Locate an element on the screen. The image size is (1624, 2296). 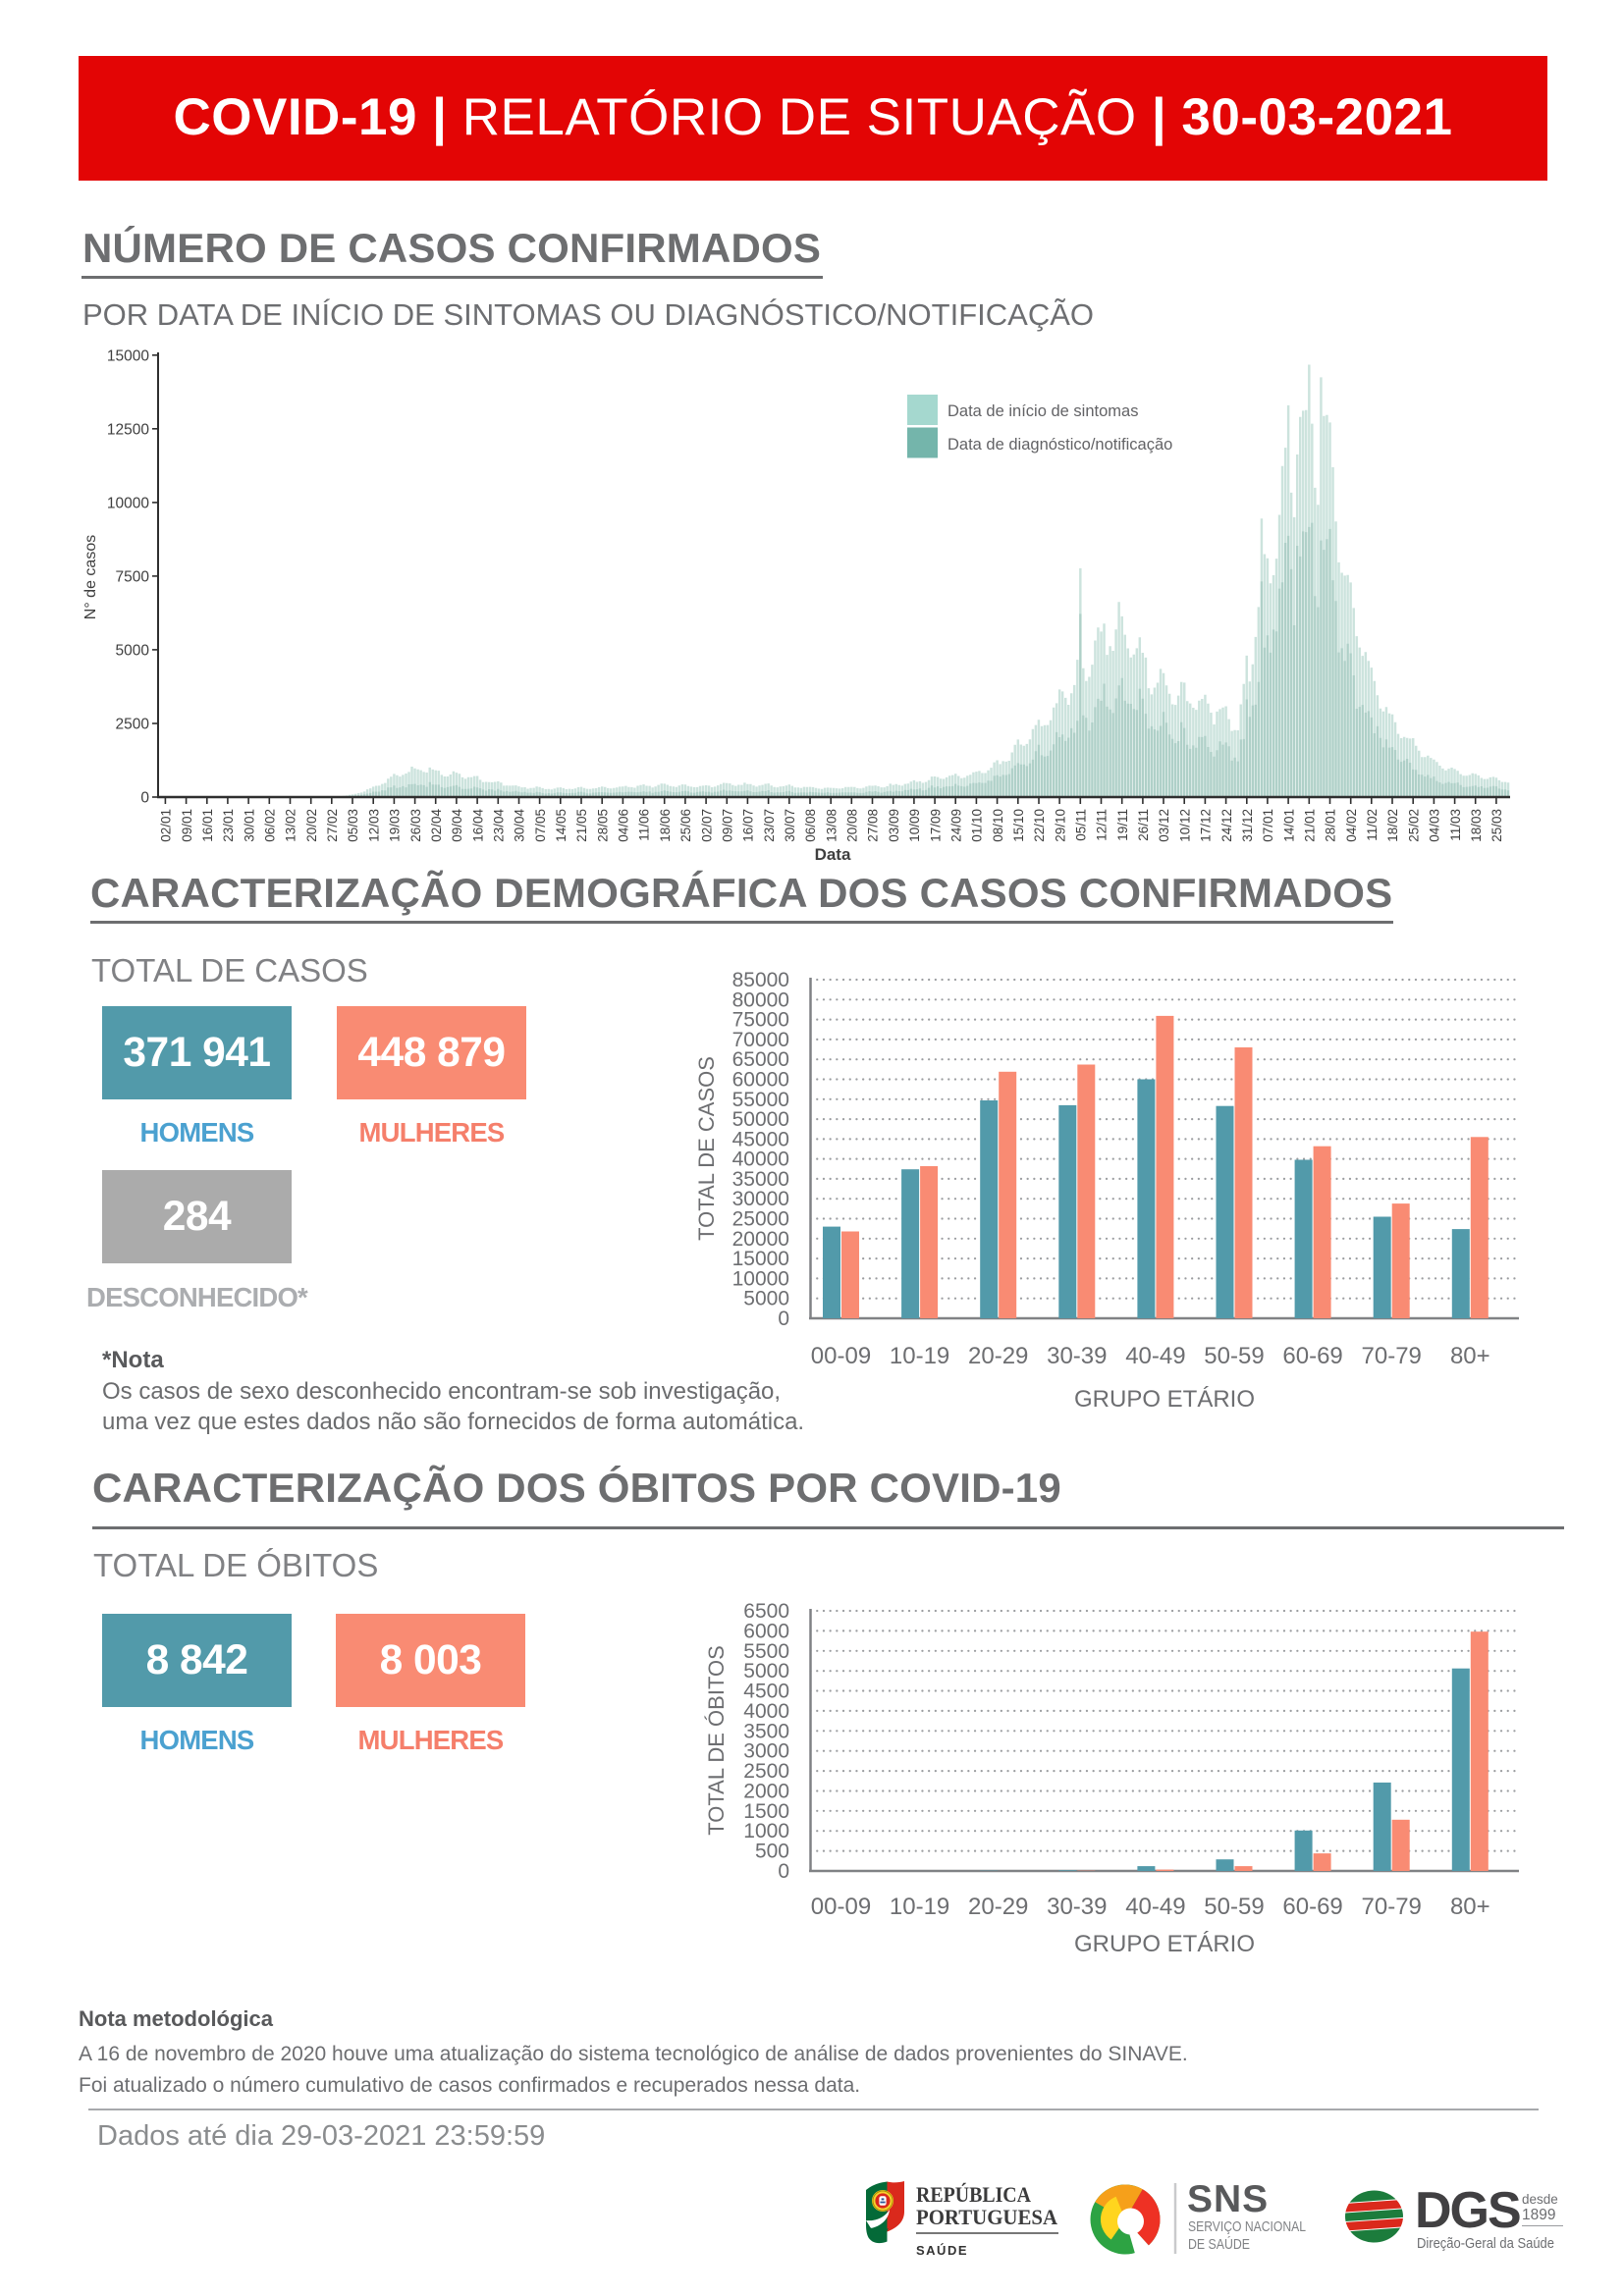
svg-text: 16/01 is located at coordinates (207, 825).